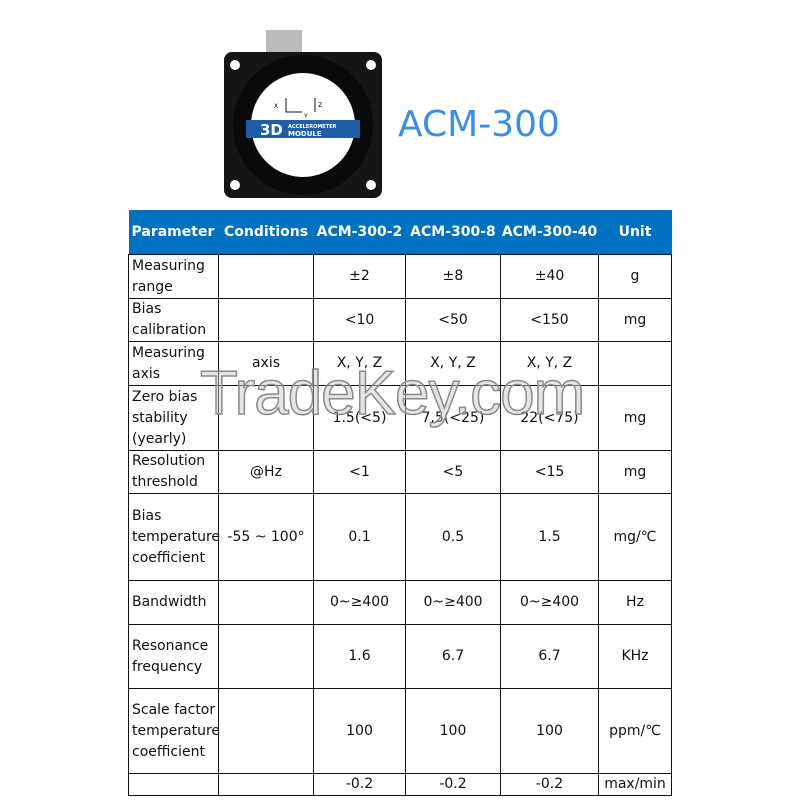 This screenshot has width=800, height=800. Describe the element at coordinates (453, 418) in the screenshot. I see `table-cell: 7.5(<25)` at that location.